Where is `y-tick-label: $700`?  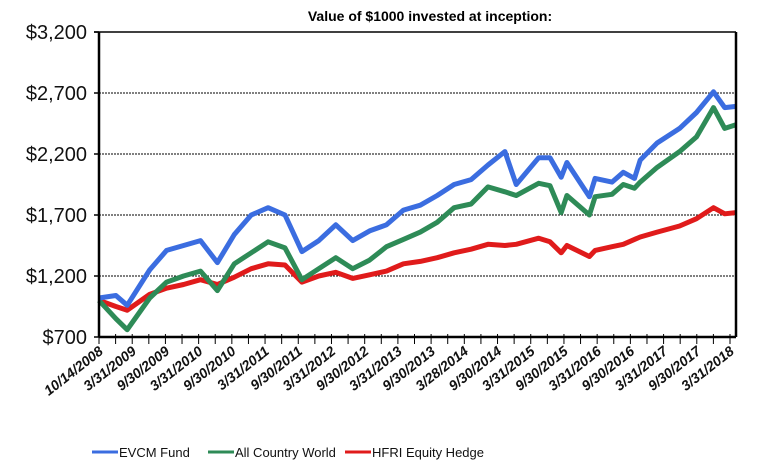
y-tick-label: $700 is located at coordinates (65, 338).